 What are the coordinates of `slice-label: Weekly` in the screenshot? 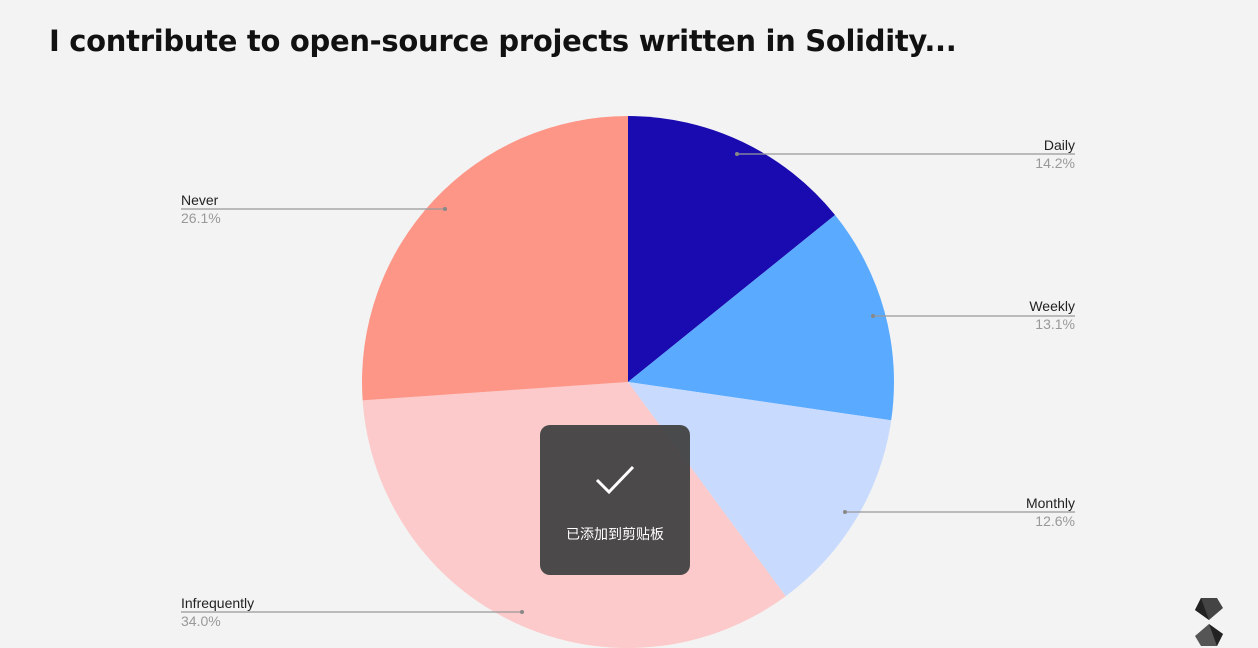 It's located at (1052, 306).